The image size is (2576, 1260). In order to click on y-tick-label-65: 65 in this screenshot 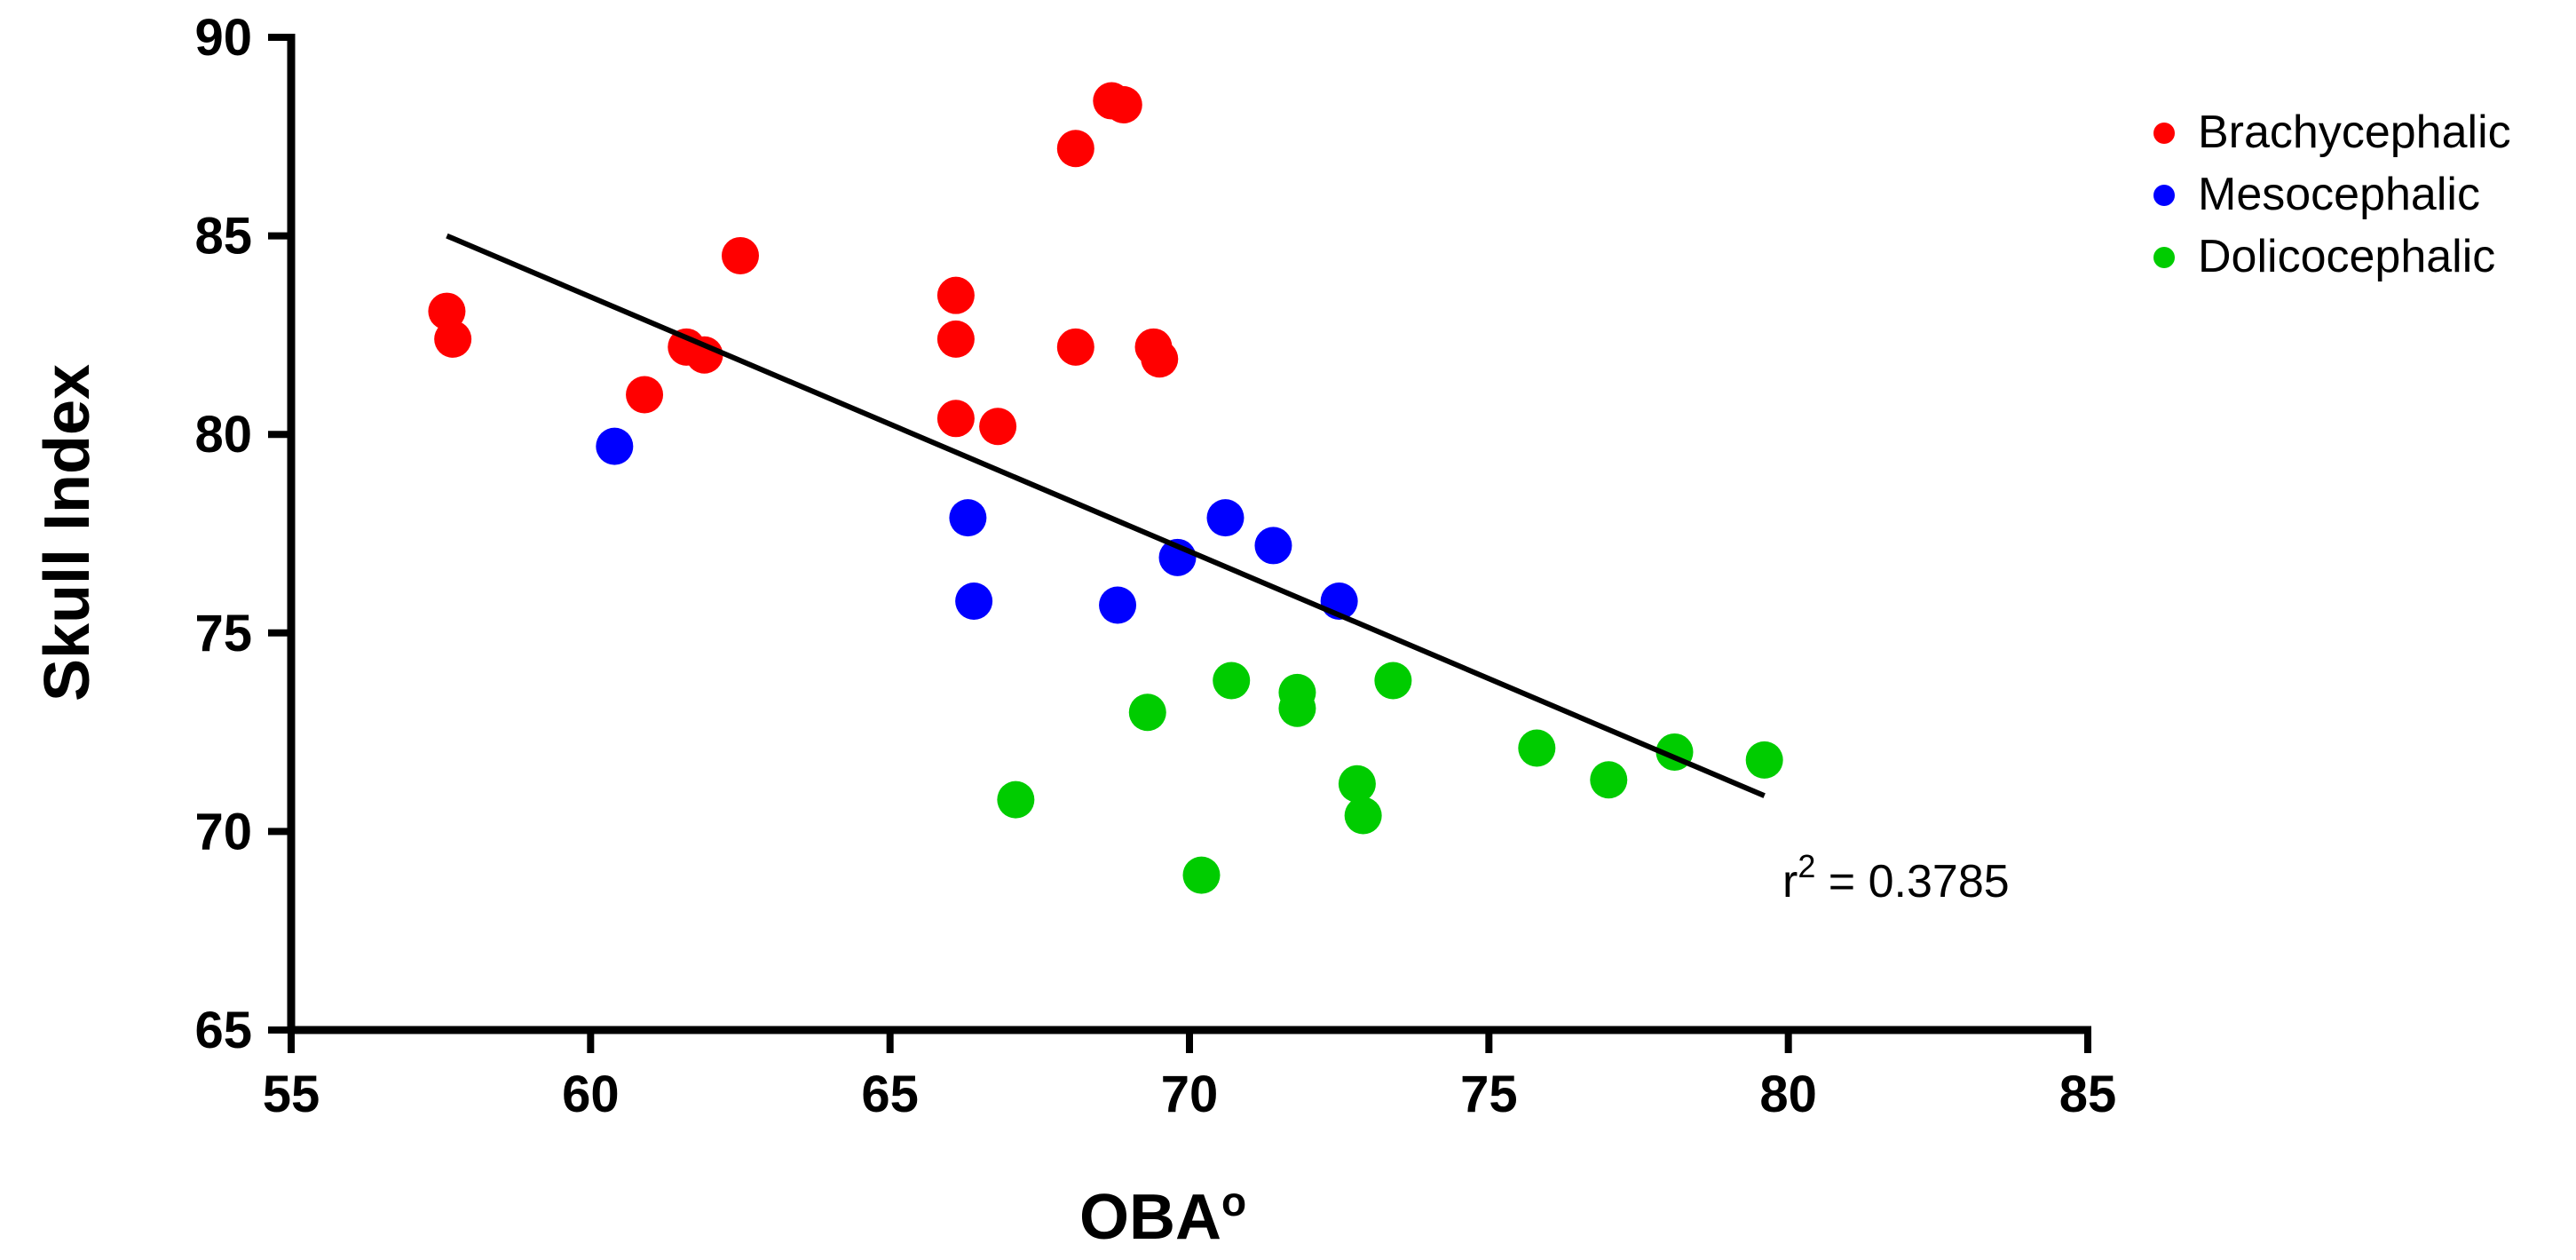, I will do `click(223, 1030)`.